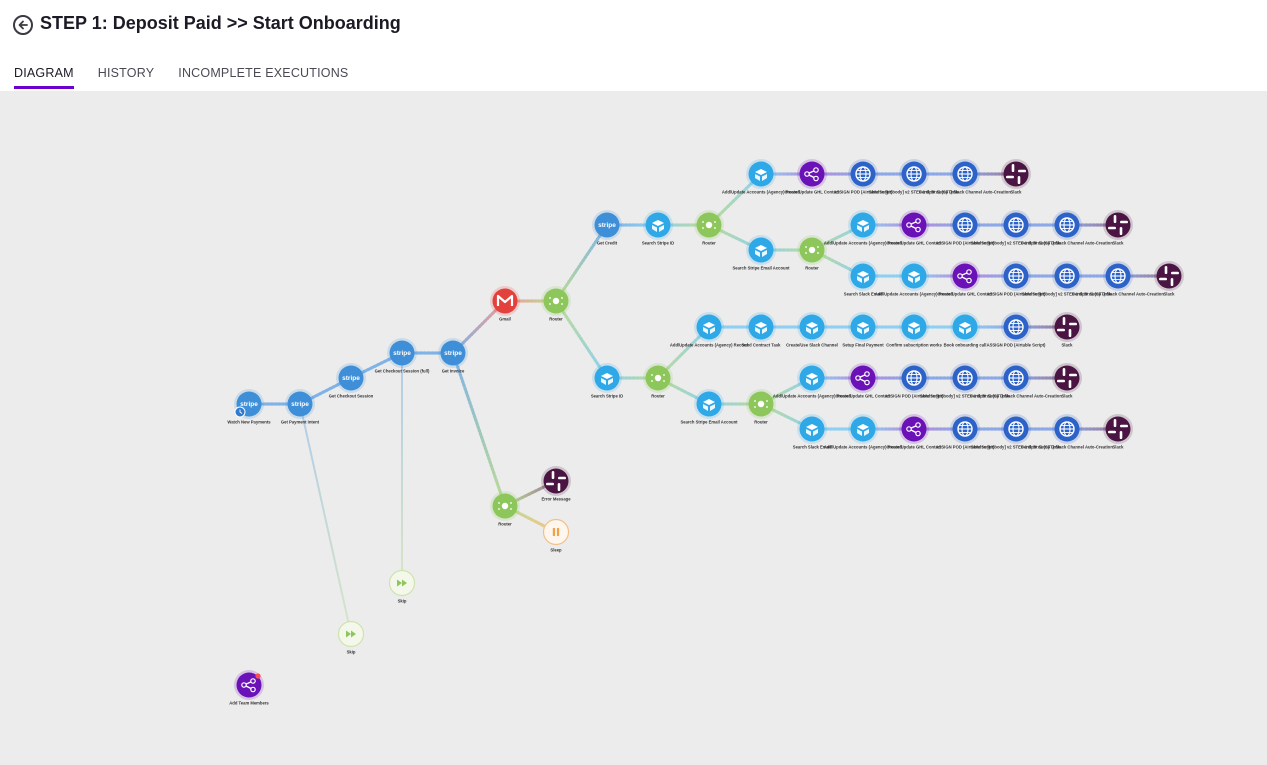 The image size is (1267, 765). Describe the element at coordinates (914, 345) in the screenshot. I see `module-label: Confirm subscription works` at that location.